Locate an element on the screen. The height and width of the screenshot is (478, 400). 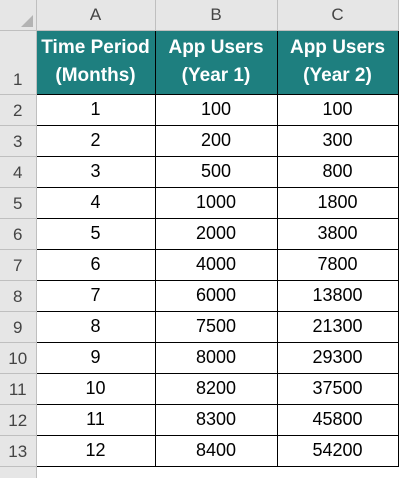
header-cell-time-period: Time Period (Months) is located at coordinates (95, 62).